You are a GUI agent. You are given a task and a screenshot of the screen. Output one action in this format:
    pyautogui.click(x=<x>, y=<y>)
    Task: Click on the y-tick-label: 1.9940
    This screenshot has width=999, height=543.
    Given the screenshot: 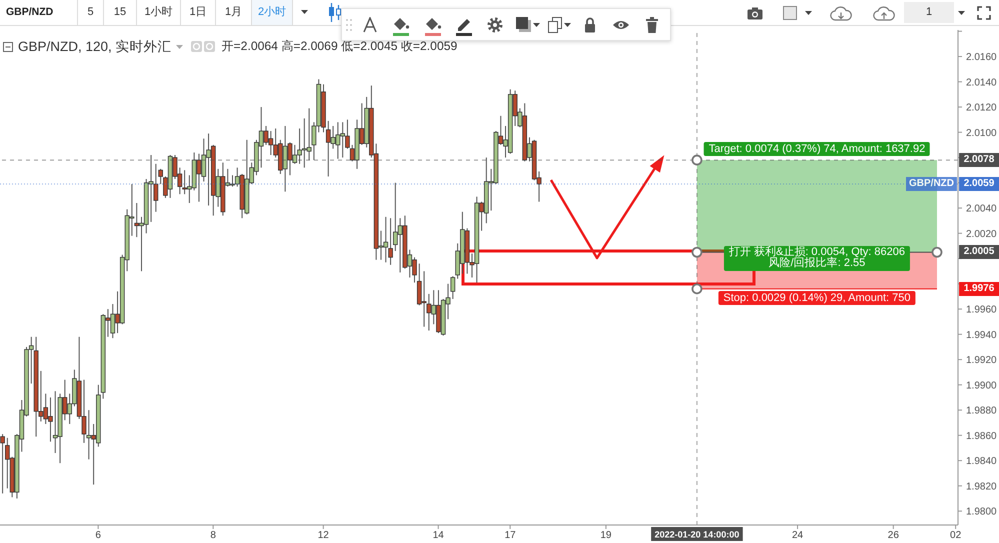 What is the action you would take?
    pyautogui.click(x=982, y=335)
    